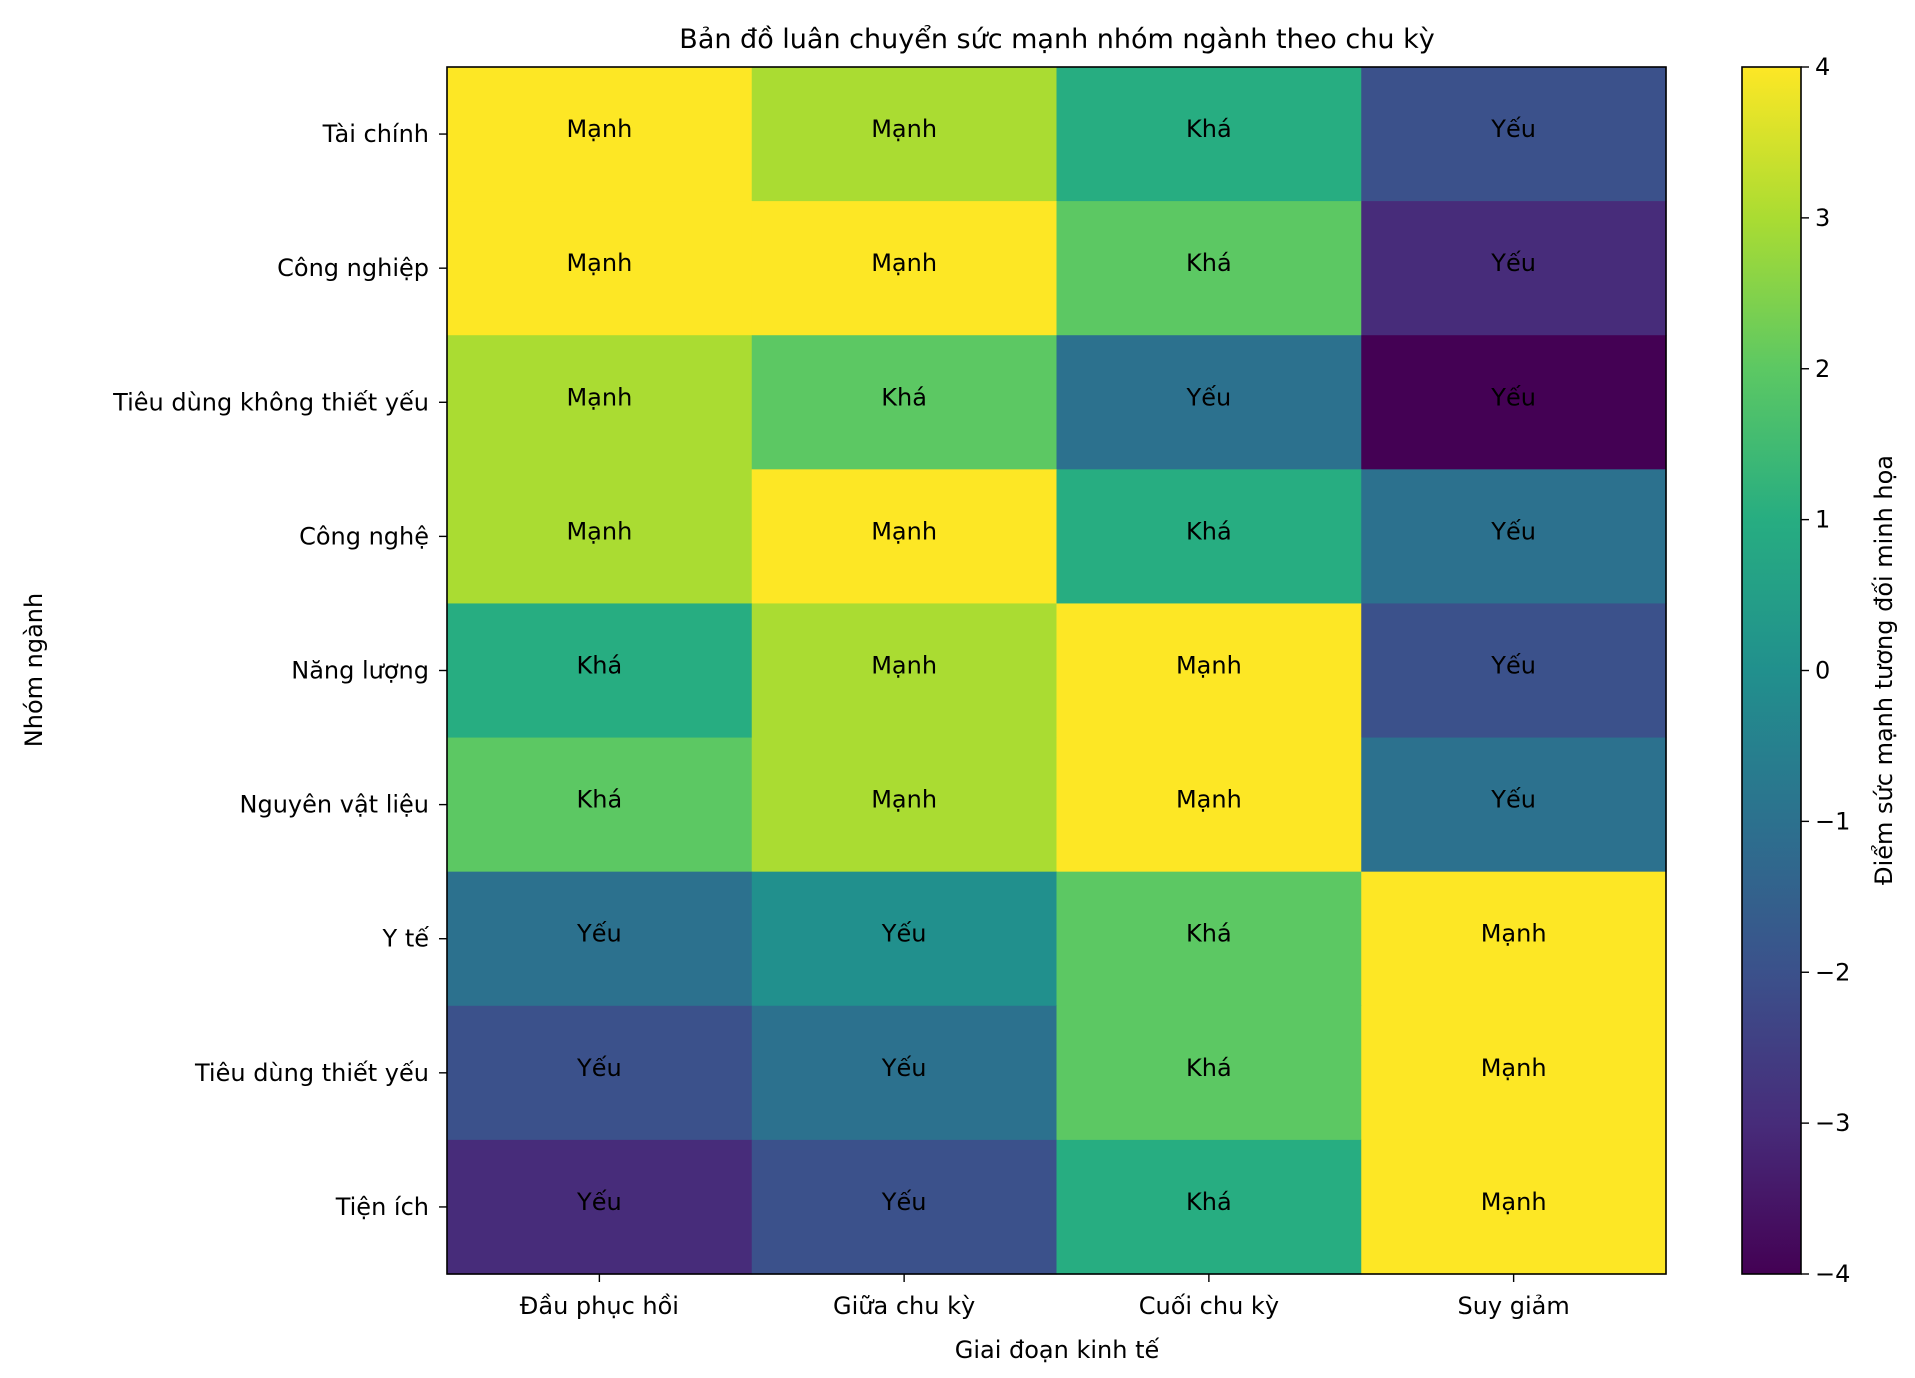 The image size is (1915, 1378). Describe the element at coordinates (311, 1073) in the screenshot. I see `y-tick-label: Tiêu dùng thiết yếu` at that location.